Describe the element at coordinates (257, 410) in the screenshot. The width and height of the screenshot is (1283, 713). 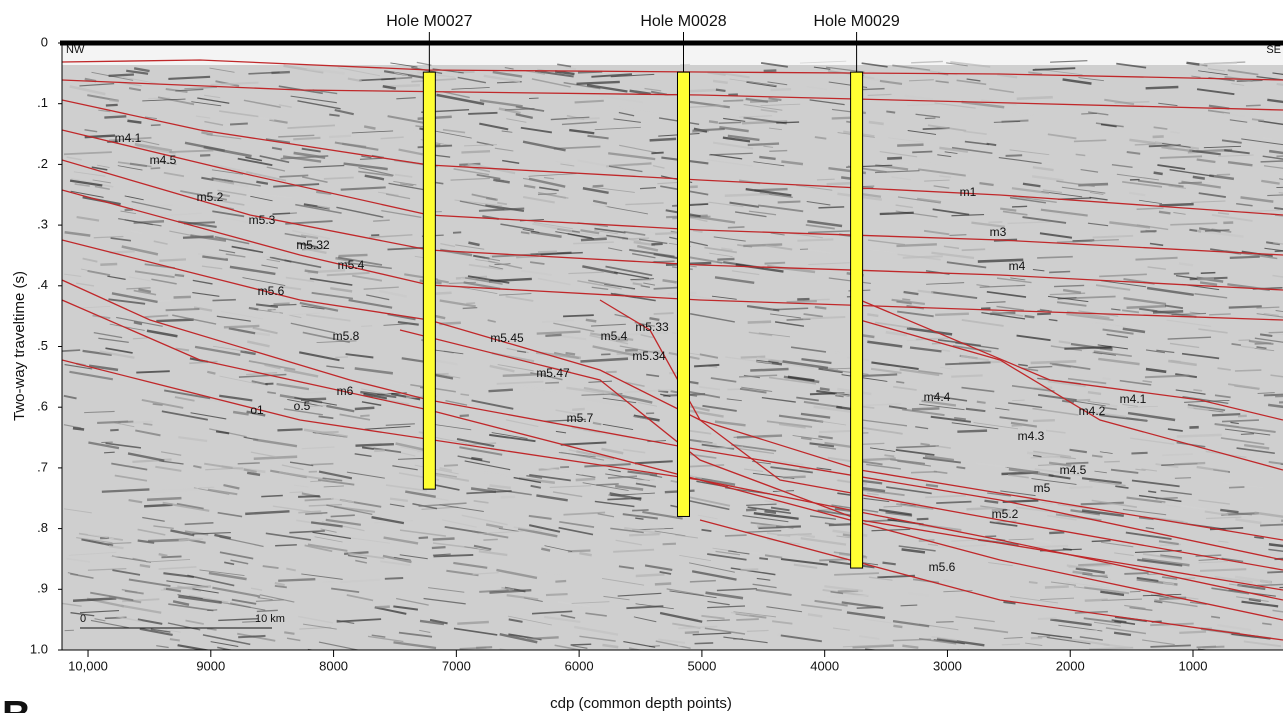
I see `horizon-label: o1` at that location.